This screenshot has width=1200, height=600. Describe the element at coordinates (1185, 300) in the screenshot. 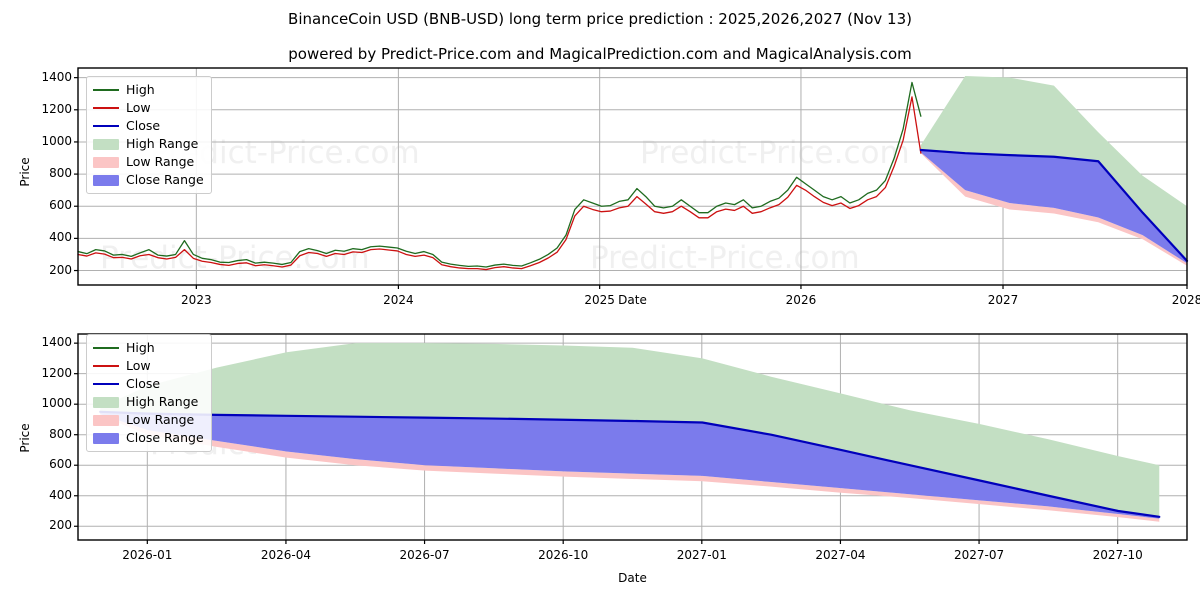

I see `x-tick-label: 2028` at that location.